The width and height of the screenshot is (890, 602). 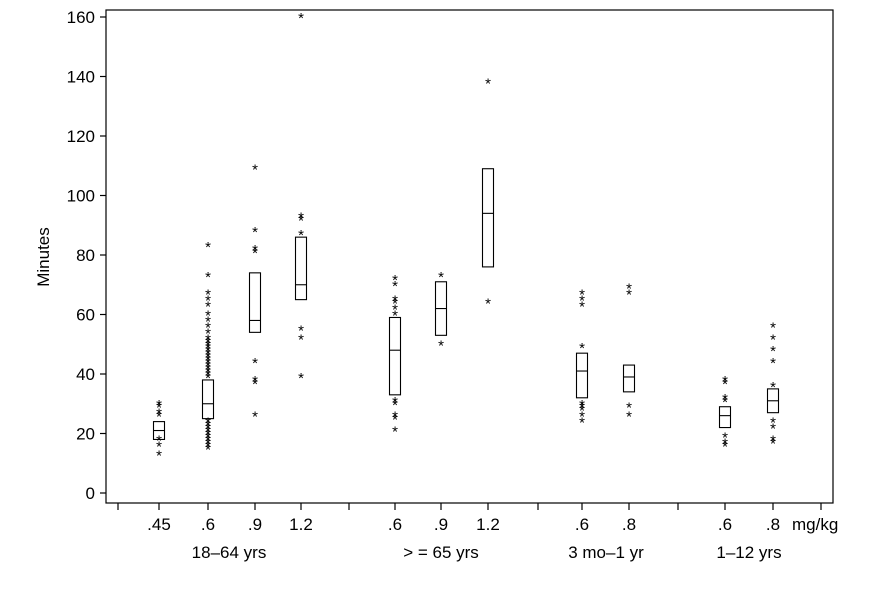 I want to click on group-label: 18–64 yrs, so click(x=229, y=552).